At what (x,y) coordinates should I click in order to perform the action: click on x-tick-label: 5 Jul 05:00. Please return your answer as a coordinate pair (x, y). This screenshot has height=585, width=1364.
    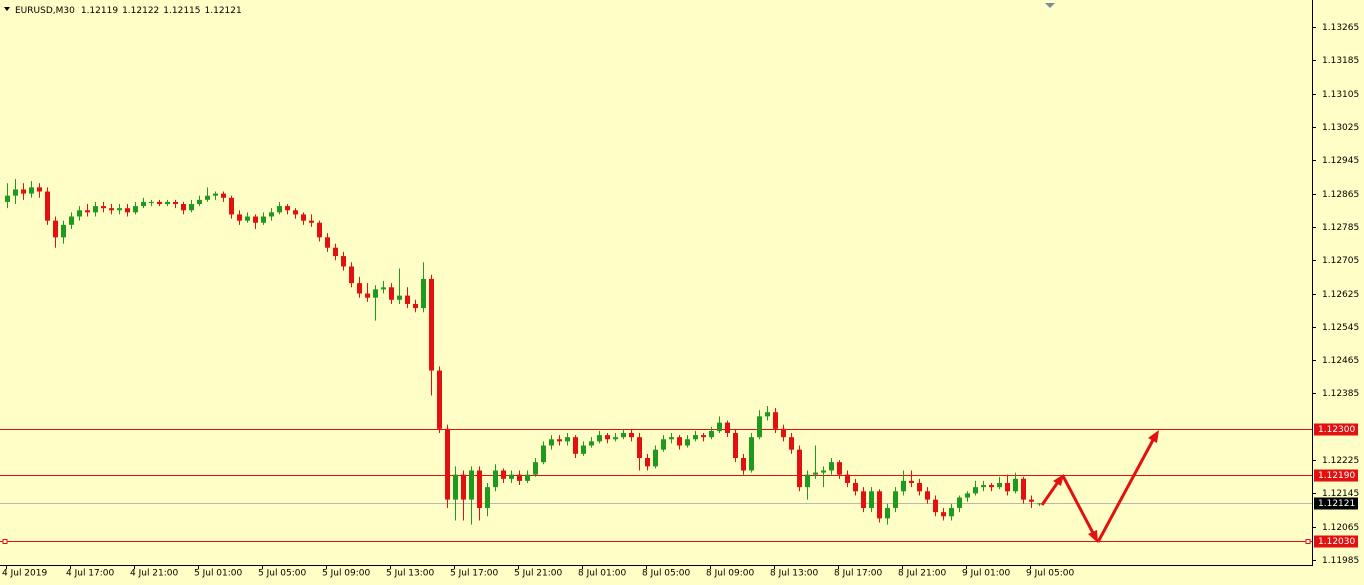
    Looking at the image, I should click on (282, 574).